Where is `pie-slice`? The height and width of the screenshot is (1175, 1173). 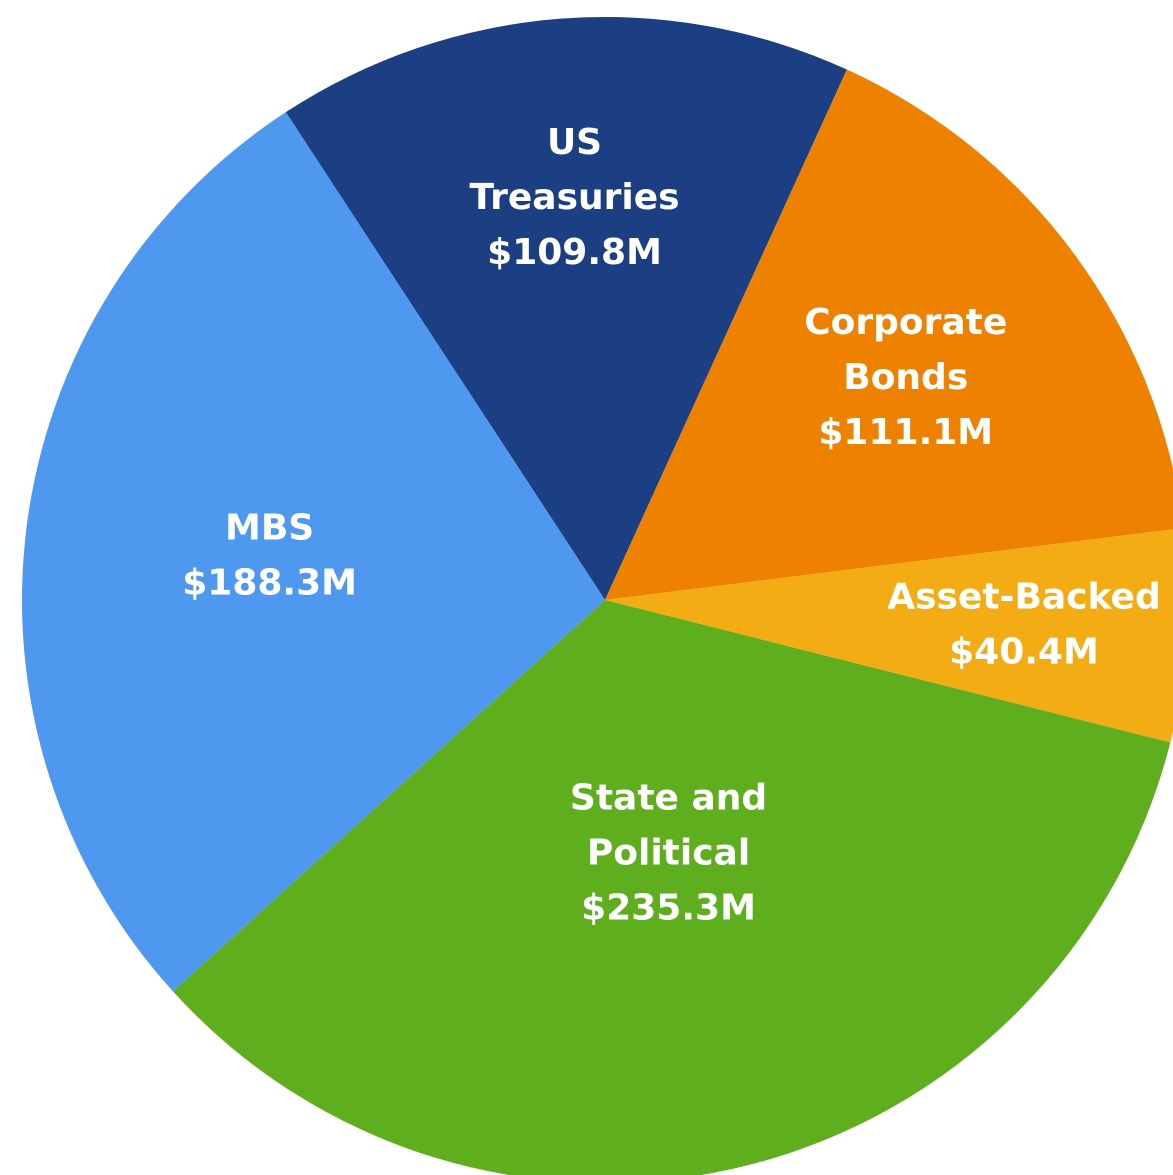 pie-slice is located at coordinates (889, 636).